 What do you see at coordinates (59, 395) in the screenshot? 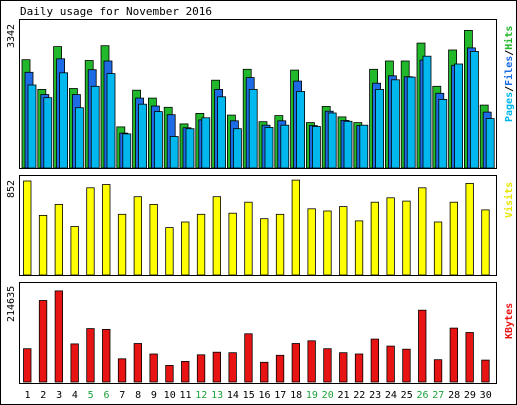
I see `day-label-3: 3` at bounding box center [59, 395].